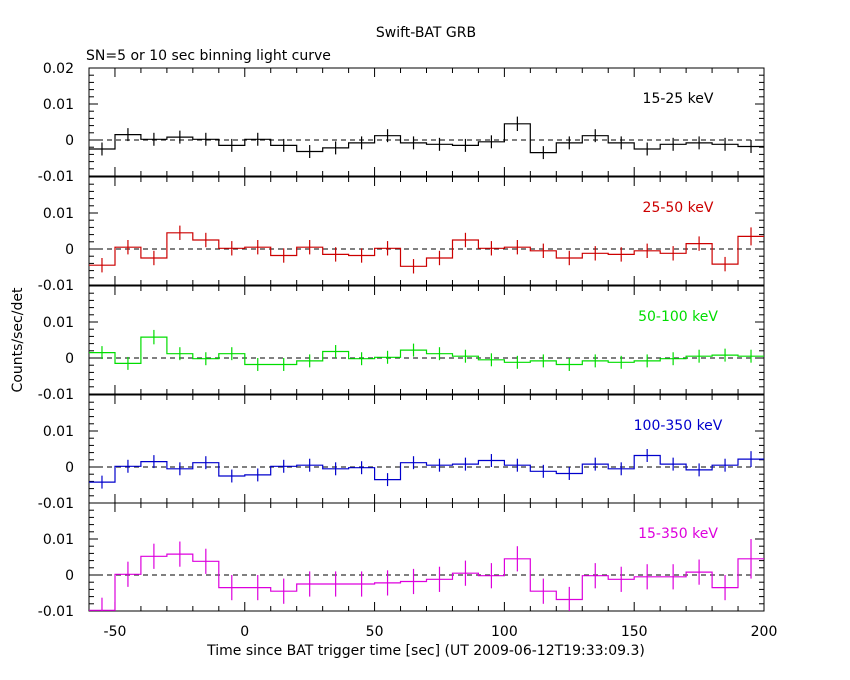 This screenshot has width=850, height=680. Describe the element at coordinates (678, 208) in the screenshot. I see `band-label: 25-50 keV` at that location.